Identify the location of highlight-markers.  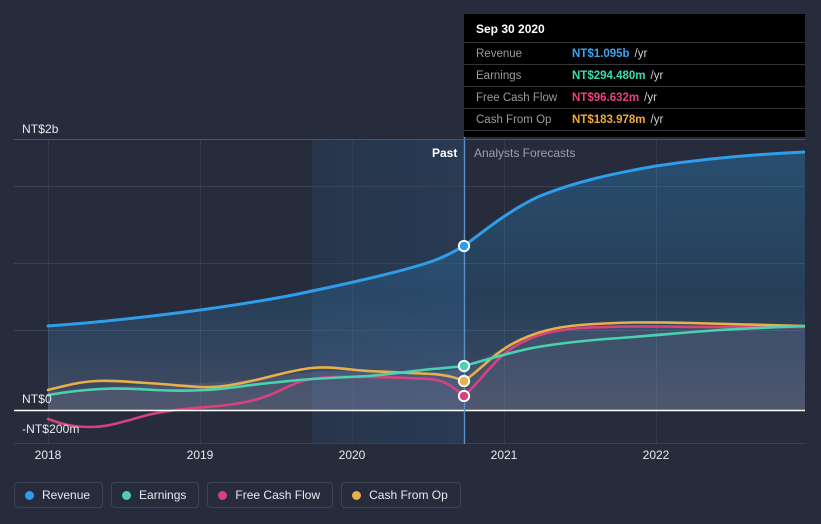
(464, 321).